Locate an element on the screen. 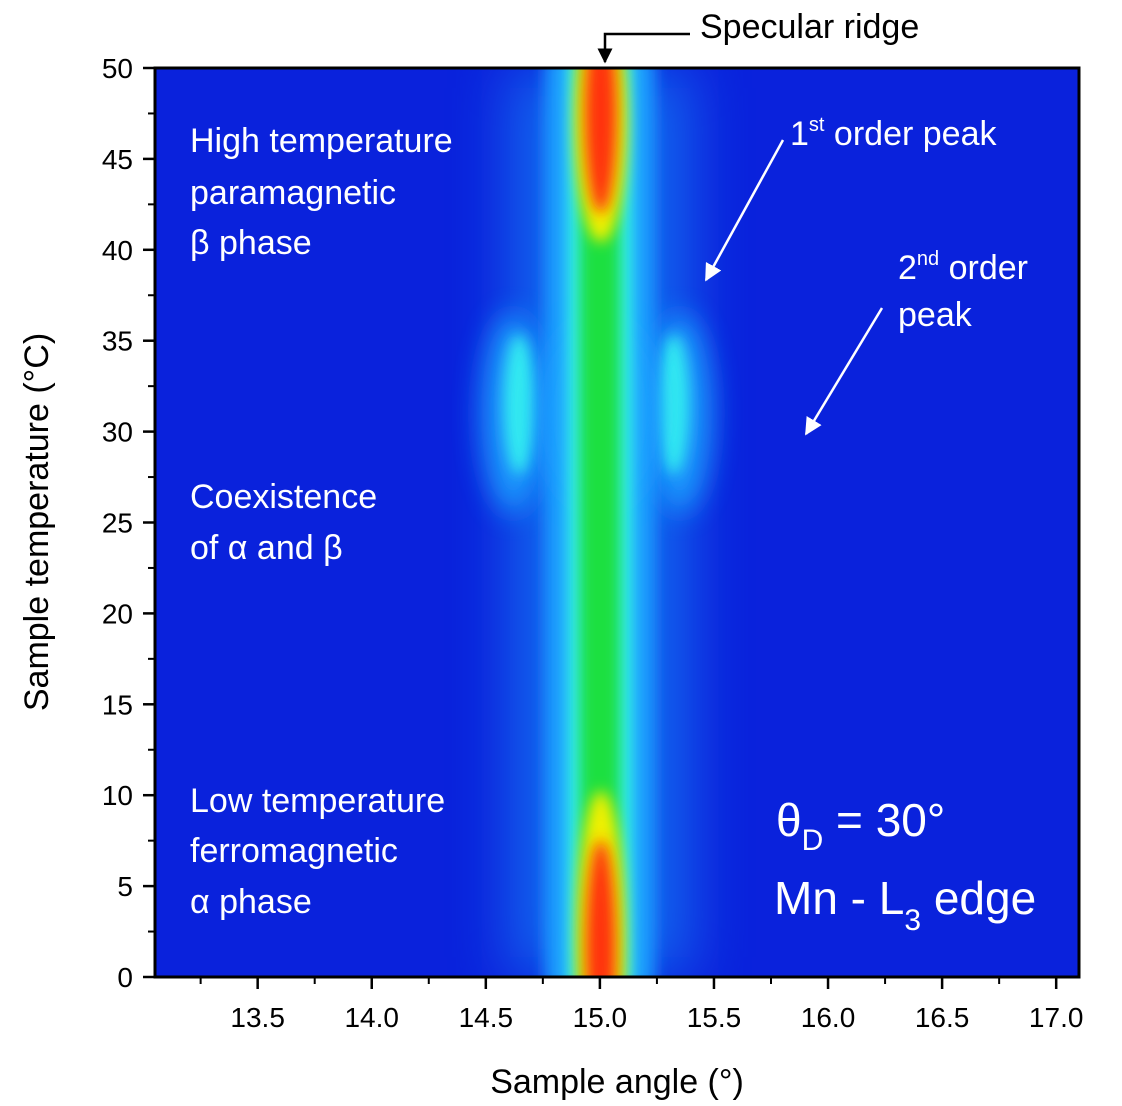 Image resolution: width=1122 pixels, height=1106 pixels. coexist-line-2: of α and β is located at coordinates (266, 548).